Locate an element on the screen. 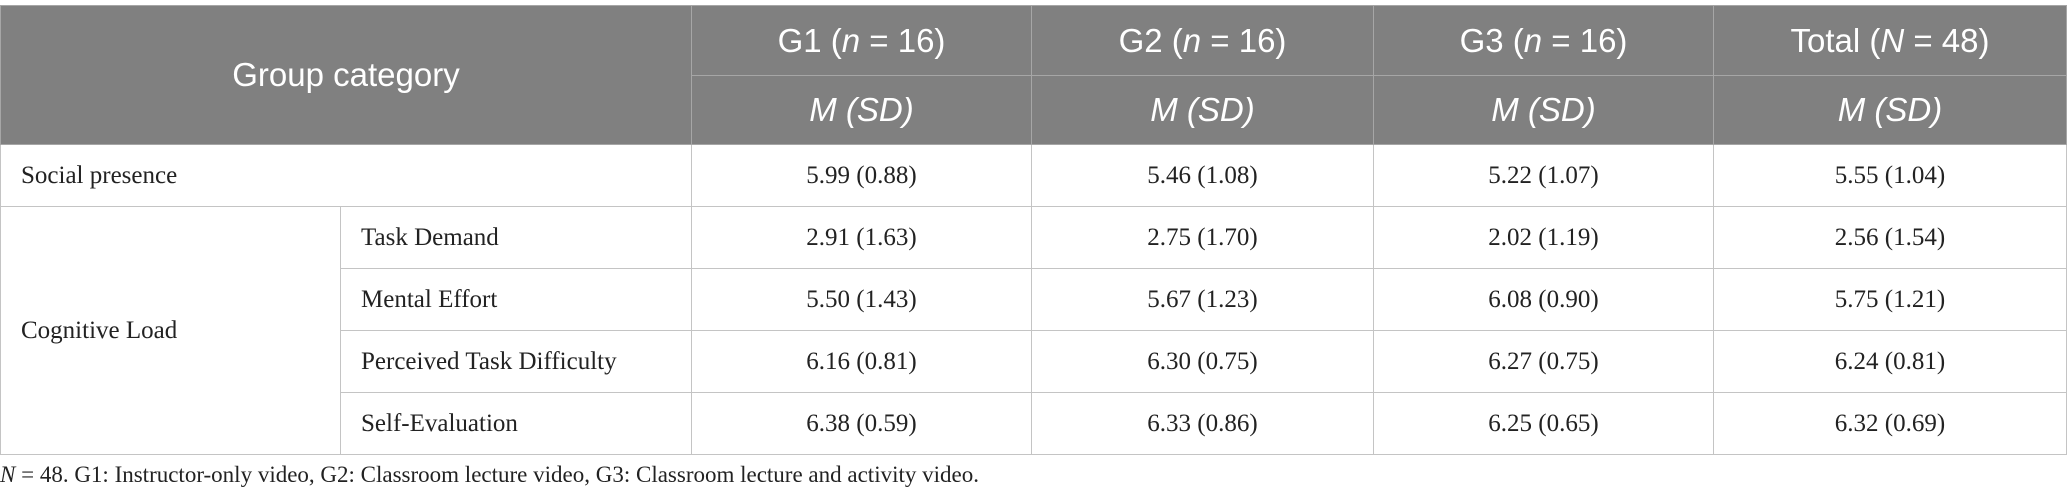  cell: 6.16 (0.81) is located at coordinates (861, 361).